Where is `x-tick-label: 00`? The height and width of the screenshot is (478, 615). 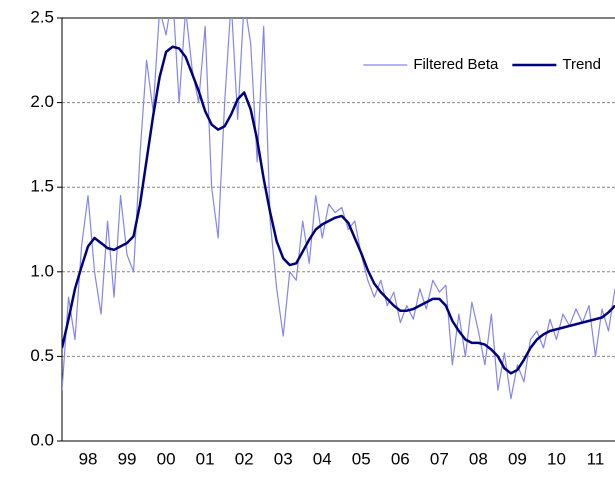
x-tick-label: 00 is located at coordinates (166, 458).